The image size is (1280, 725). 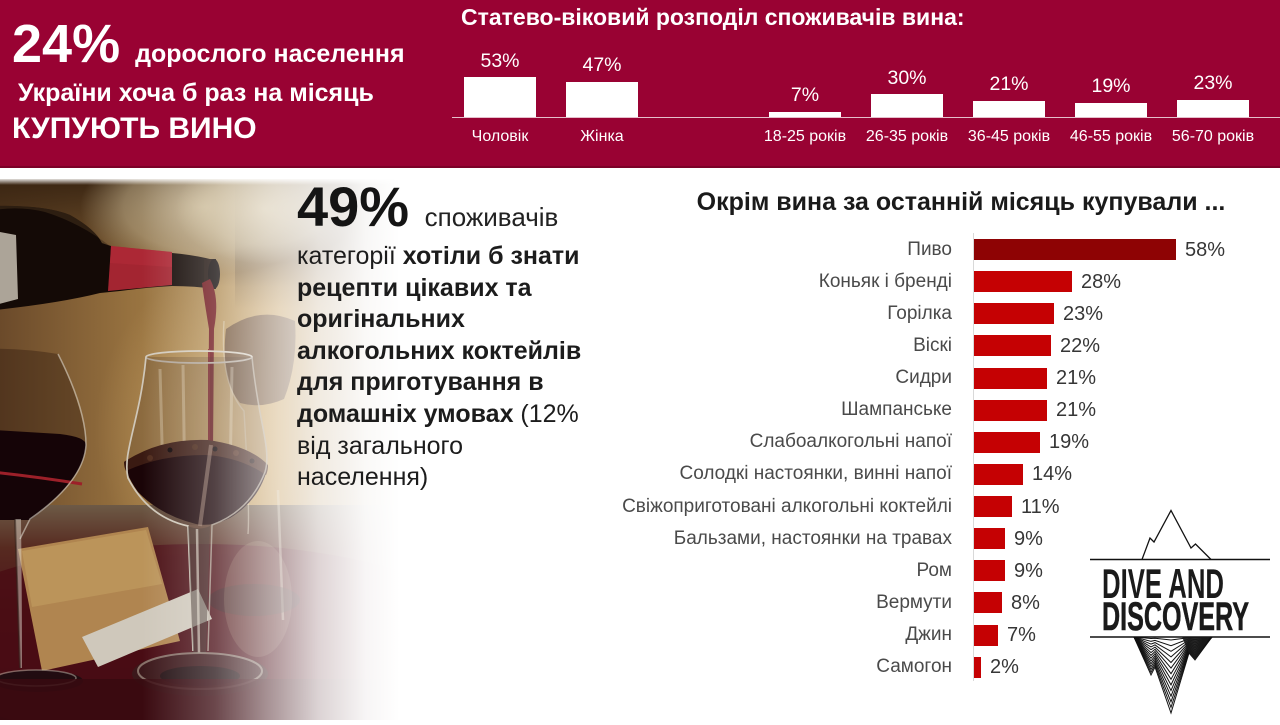 What do you see at coordinates (1175, 617) in the screenshot?
I see `svg-text: DISCOVERY` at bounding box center [1175, 617].